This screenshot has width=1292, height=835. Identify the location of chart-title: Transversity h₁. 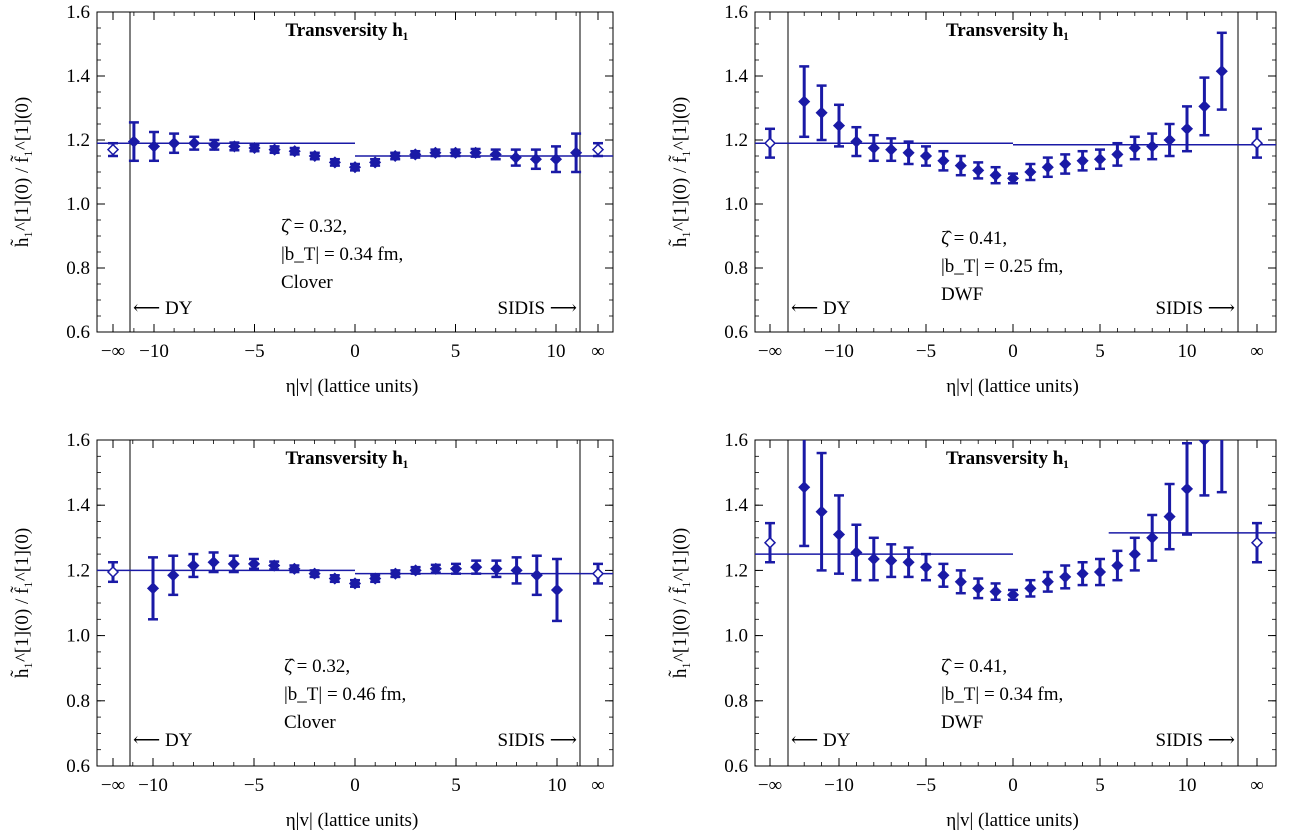
(346, 30).